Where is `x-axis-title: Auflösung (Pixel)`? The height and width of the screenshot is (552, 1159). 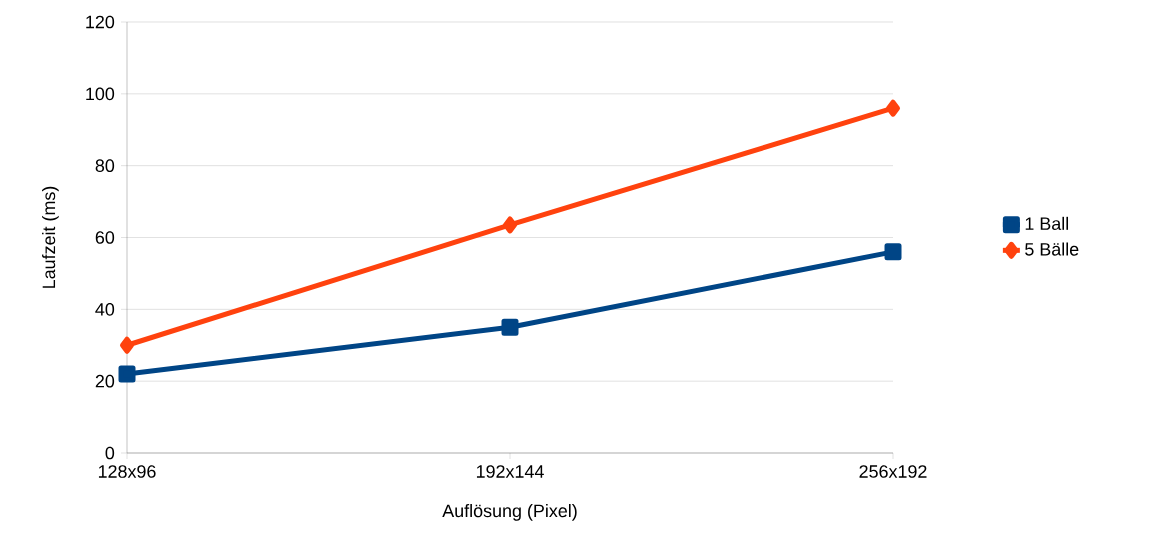
x-axis-title: Auflösung (Pixel) is located at coordinates (509, 512).